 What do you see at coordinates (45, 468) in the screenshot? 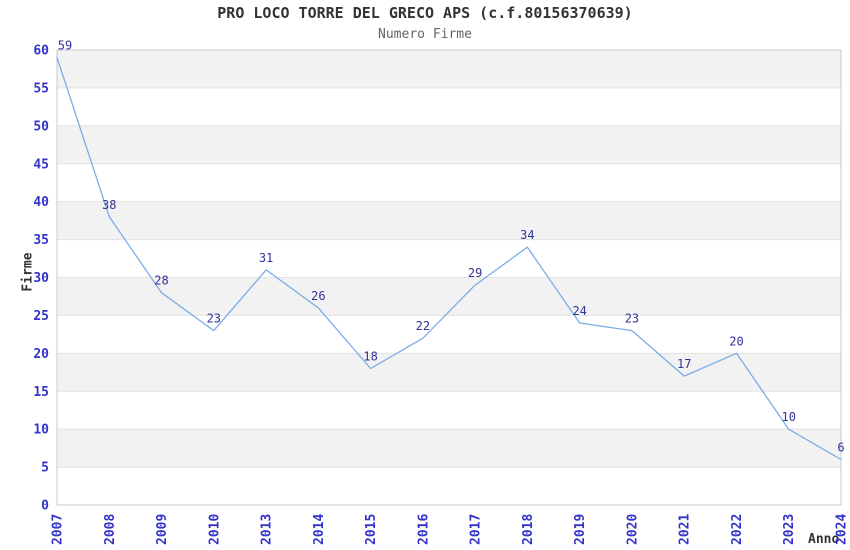
I see `y-tick-label: 5` at bounding box center [45, 468].